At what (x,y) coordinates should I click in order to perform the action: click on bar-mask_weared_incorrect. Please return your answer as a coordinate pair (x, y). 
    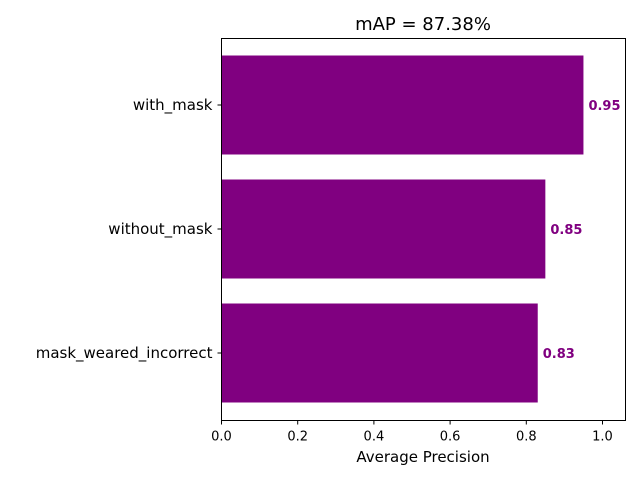
    Looking at the image, I should click on (379, 353).